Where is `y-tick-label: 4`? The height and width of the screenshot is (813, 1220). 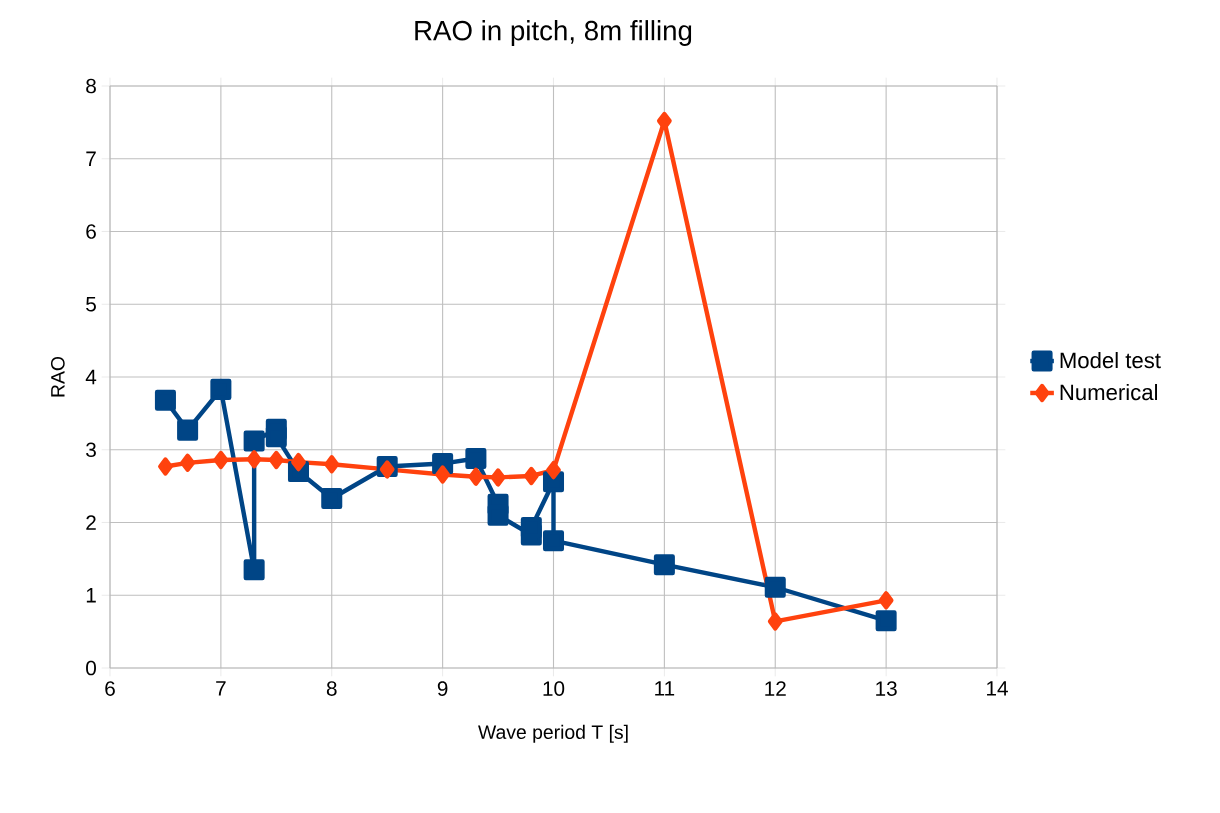
y-tick-label: 4 is located at coordinates (91, 377).